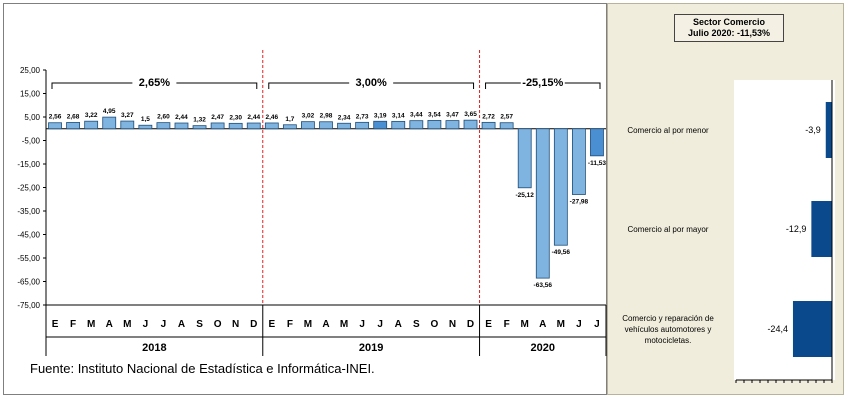  Describe the element at coordinates (668, 130) in the screenshot. I see `sector-category-label: Comercio al por menor` at that location.